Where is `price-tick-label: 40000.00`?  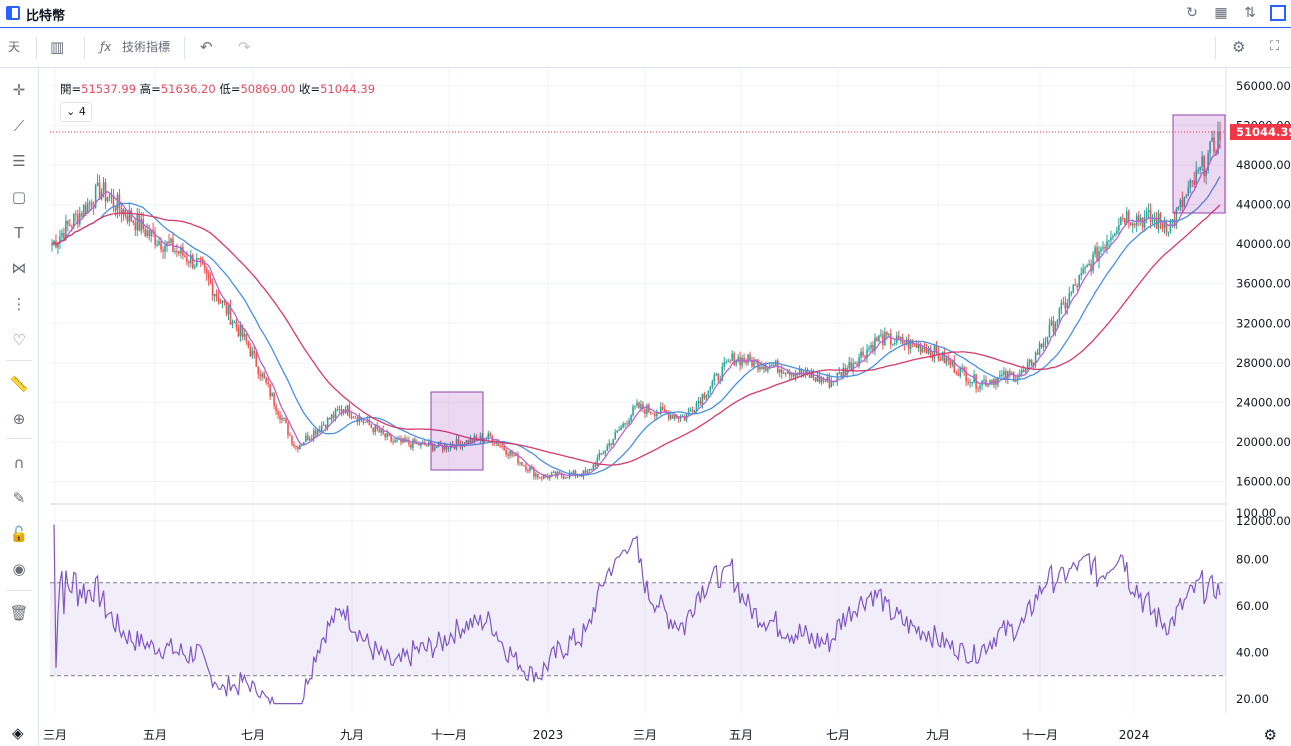 price-tick-label: 40000.00 is located at coordinates (1263, 244).